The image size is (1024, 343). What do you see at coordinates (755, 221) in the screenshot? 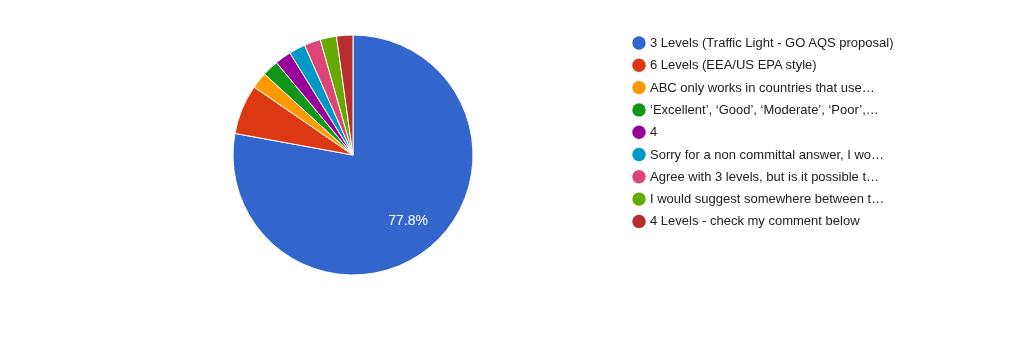
I see `legend-label: 4 Levels - check my comment below` at bounding box center [755, 221].